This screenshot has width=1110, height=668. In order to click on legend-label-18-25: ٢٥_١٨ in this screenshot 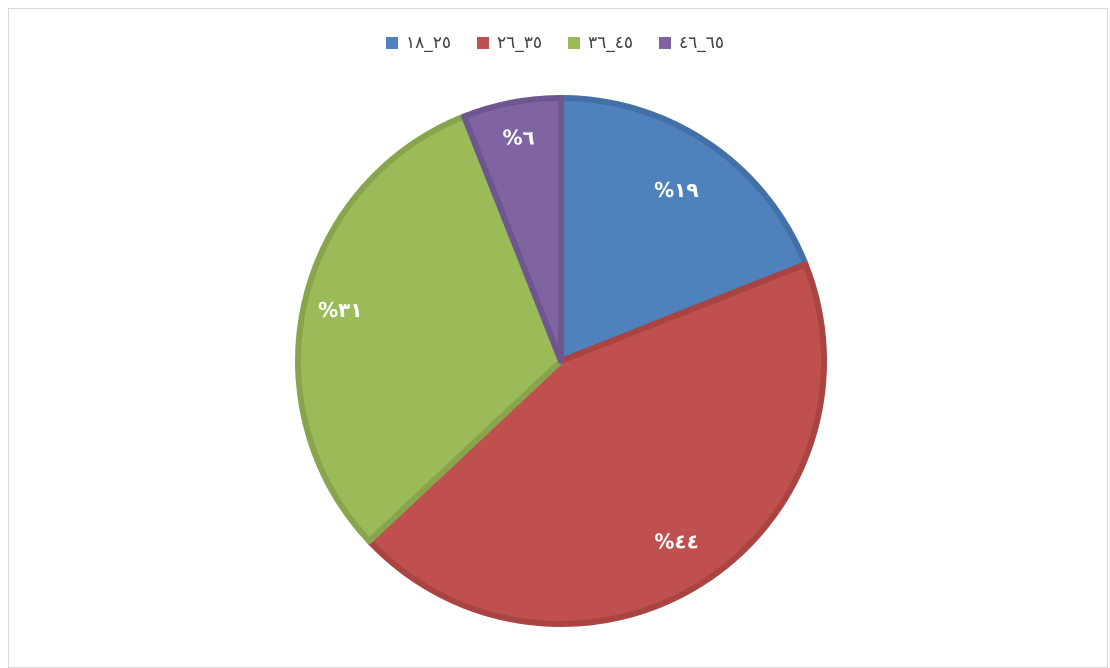, I will do `click(428, 43)`.